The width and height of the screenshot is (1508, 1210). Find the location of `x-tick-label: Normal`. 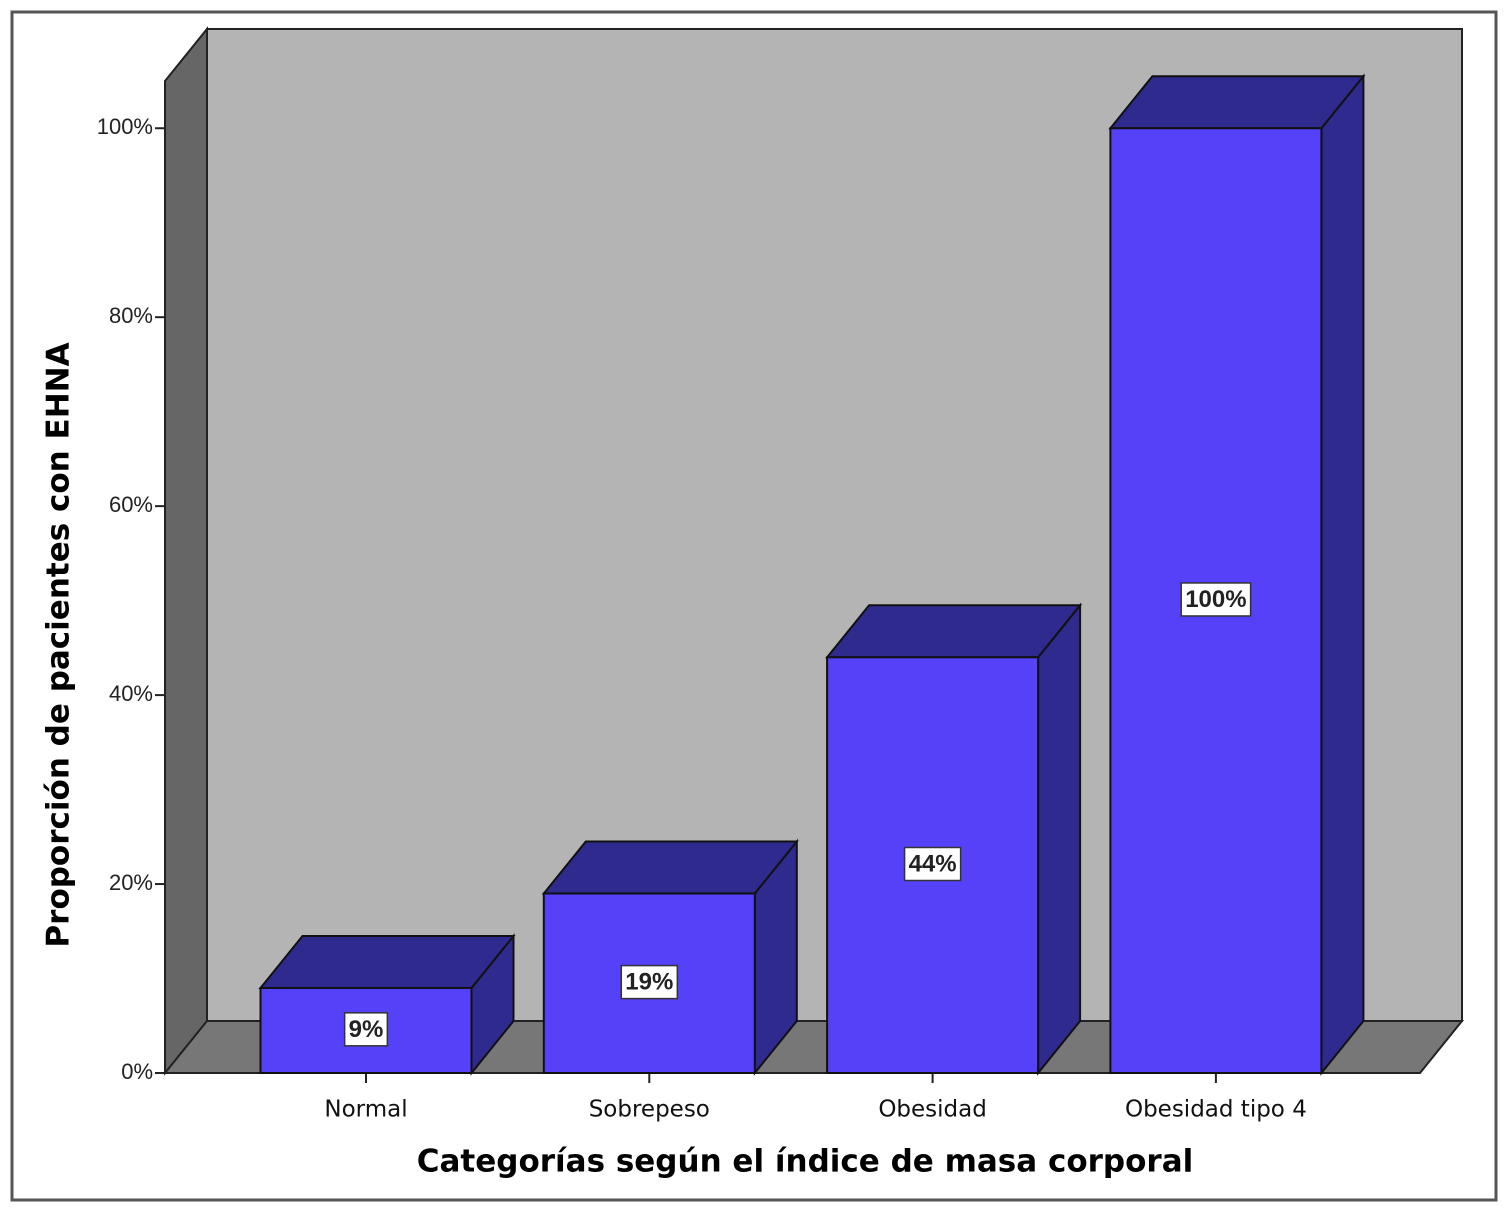

x-tick-label: Normal is located at coordinates (365, 1110).